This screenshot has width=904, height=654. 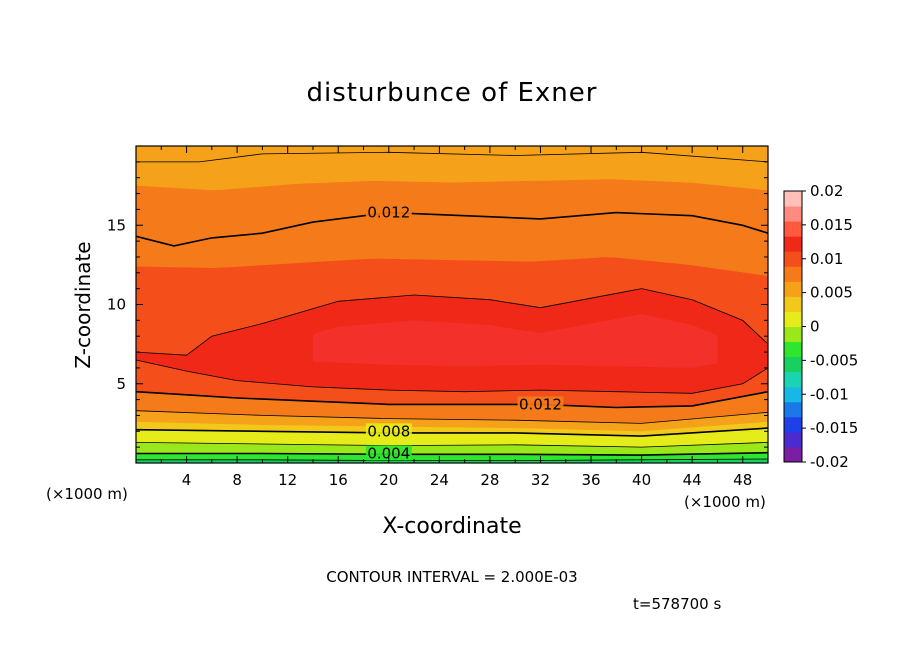 I want to click on colorbar-label-3: 0.005, so click(x=831, y=293).